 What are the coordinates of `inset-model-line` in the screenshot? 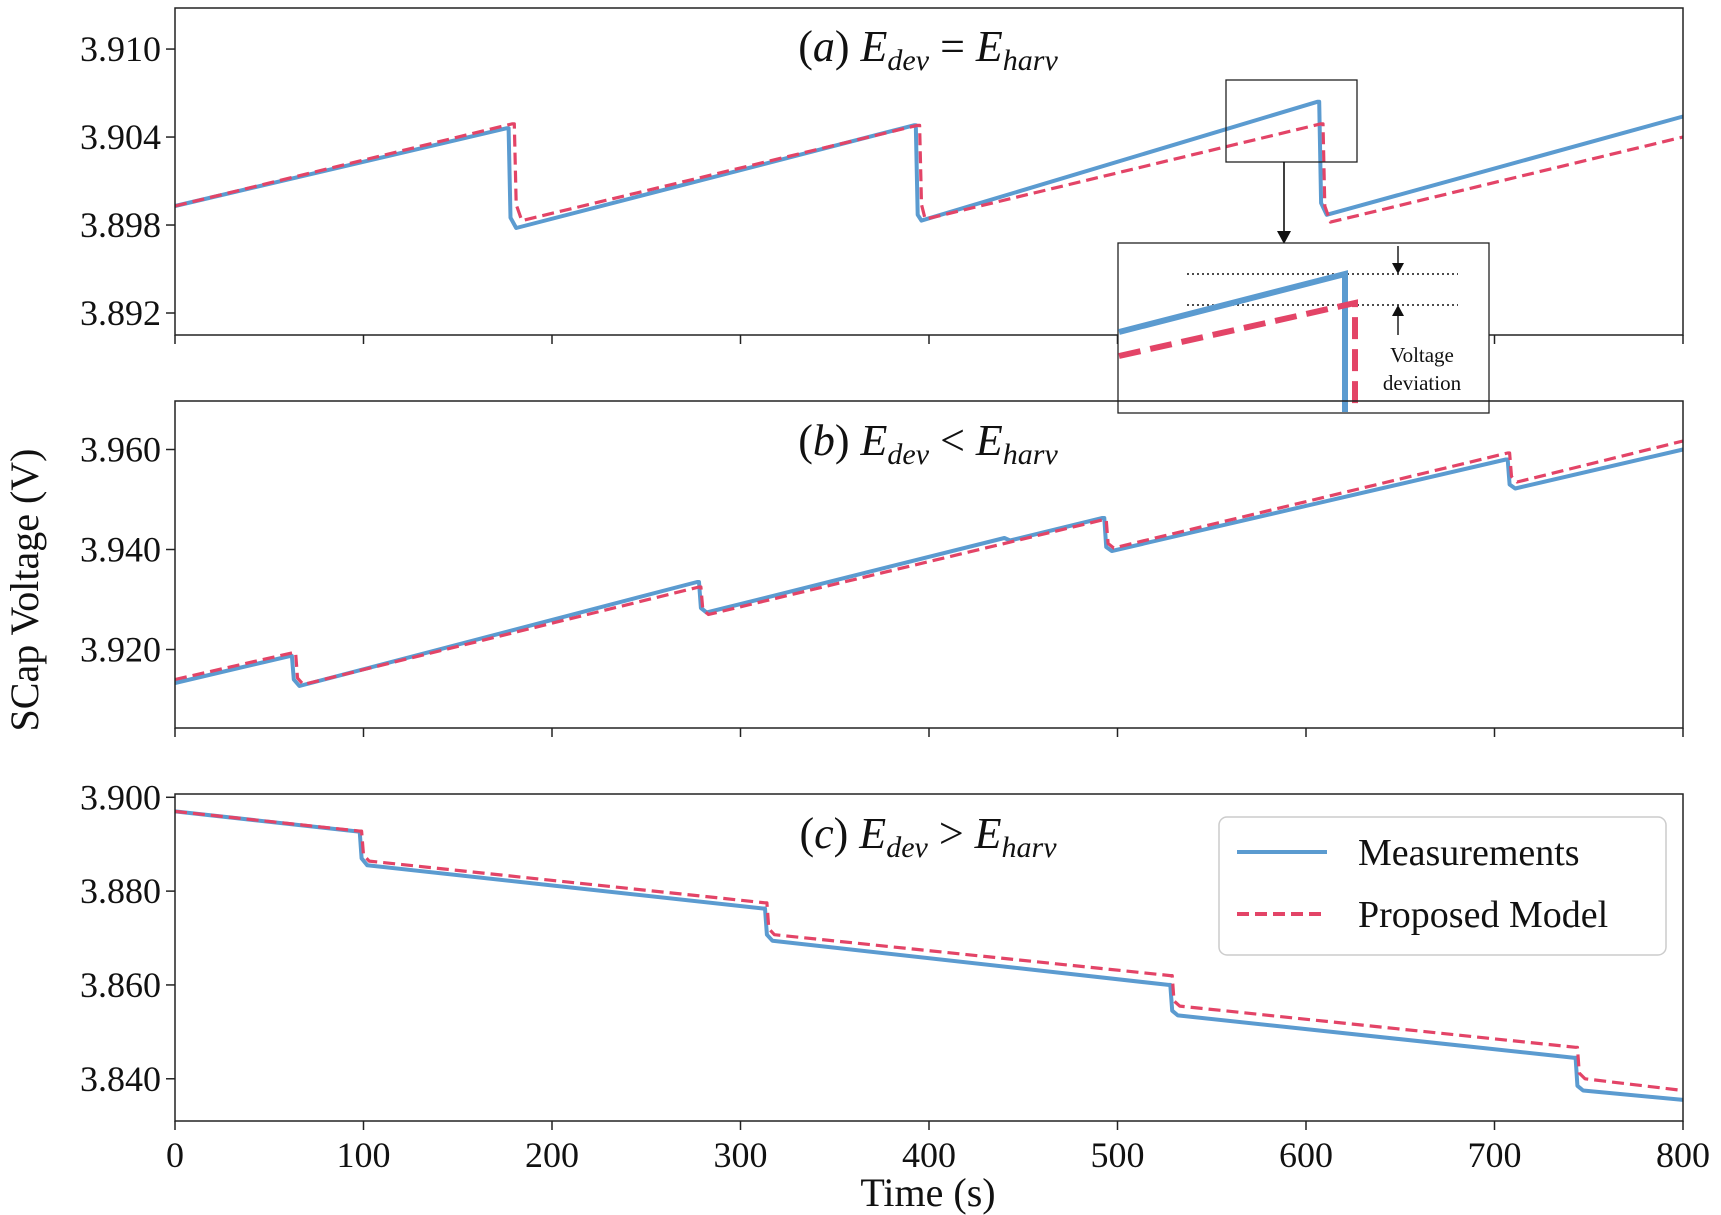 It's located at (1238, 355).